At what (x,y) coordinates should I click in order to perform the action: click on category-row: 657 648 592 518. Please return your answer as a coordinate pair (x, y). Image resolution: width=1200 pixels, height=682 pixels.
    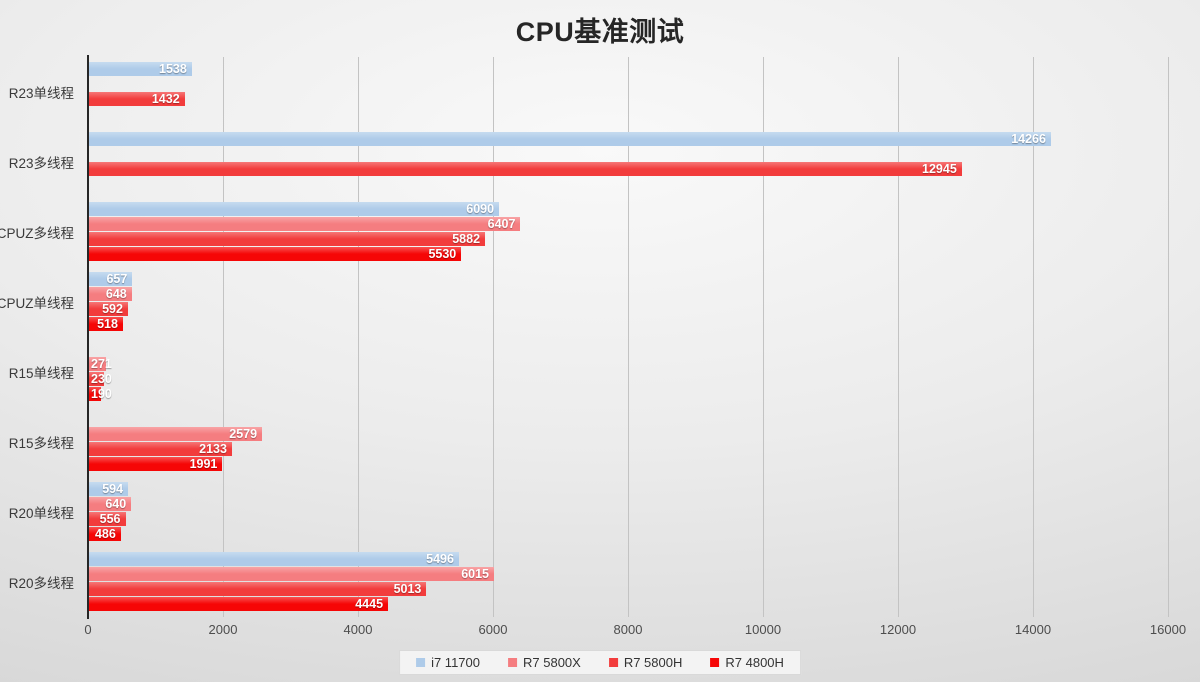
    Looking at the image, I should click on (628, 302).